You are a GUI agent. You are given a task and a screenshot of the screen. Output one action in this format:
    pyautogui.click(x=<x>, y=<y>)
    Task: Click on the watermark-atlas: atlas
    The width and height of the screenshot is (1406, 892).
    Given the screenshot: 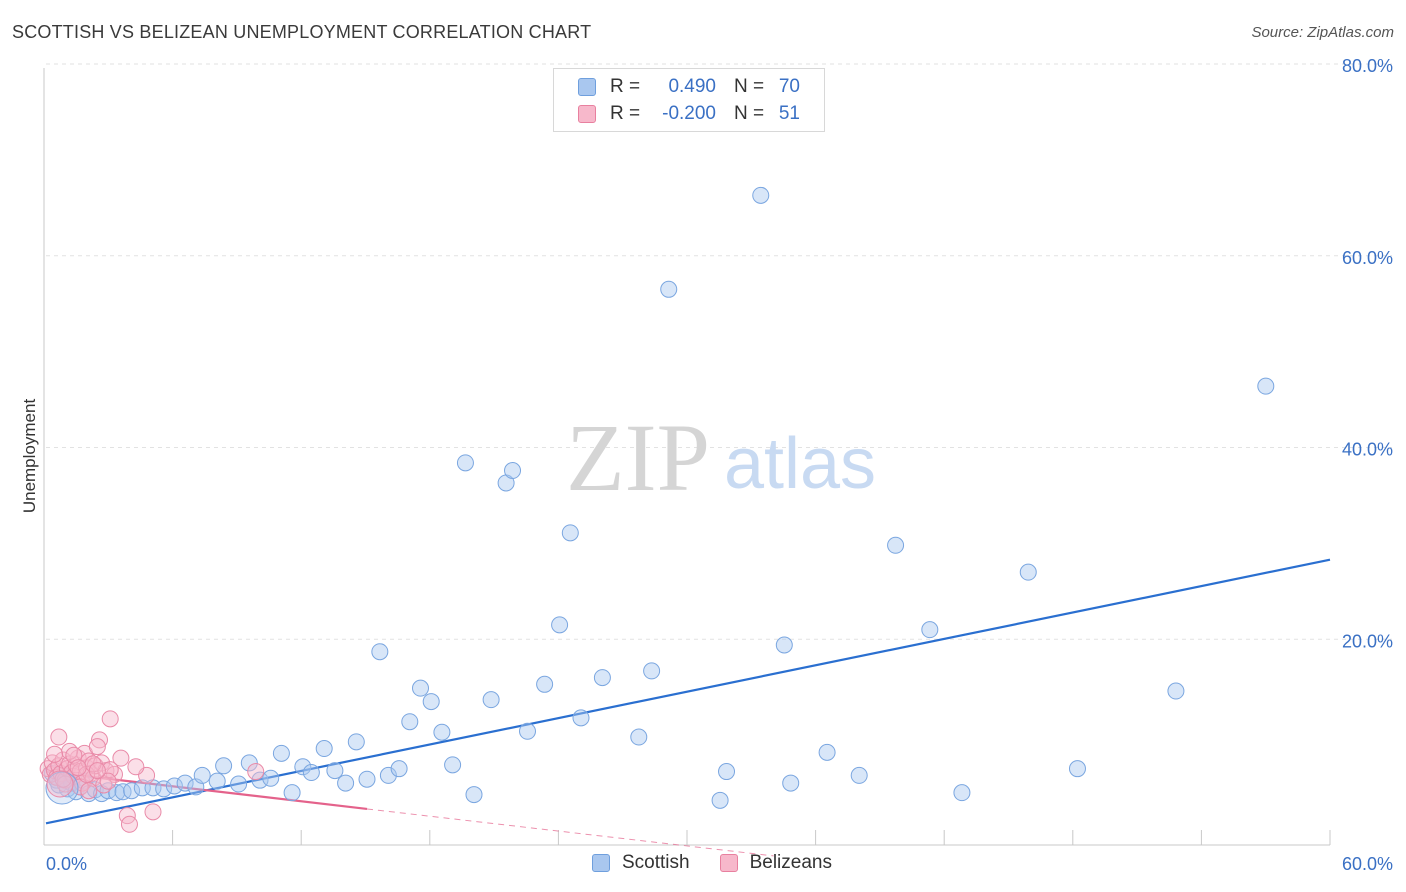 What is the action you would take?
    pyautogui.click(x=800, y=464)
    